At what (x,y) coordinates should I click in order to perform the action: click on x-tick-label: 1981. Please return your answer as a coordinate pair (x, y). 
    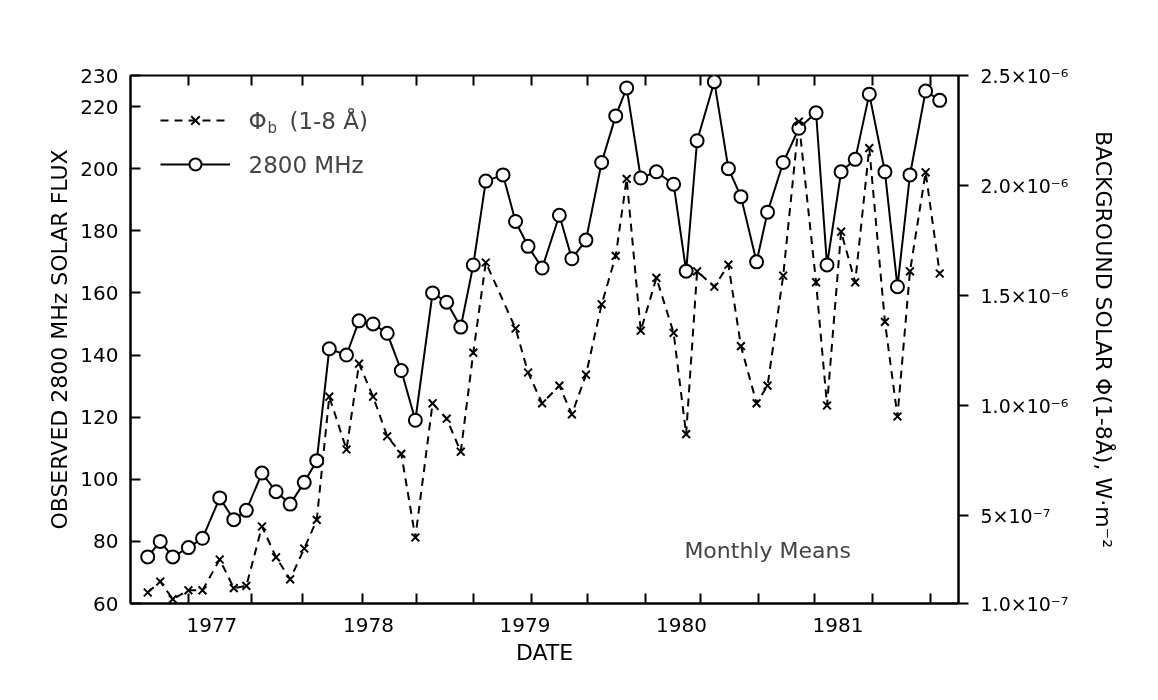
    Looking at the image, I should click on (838, 624).